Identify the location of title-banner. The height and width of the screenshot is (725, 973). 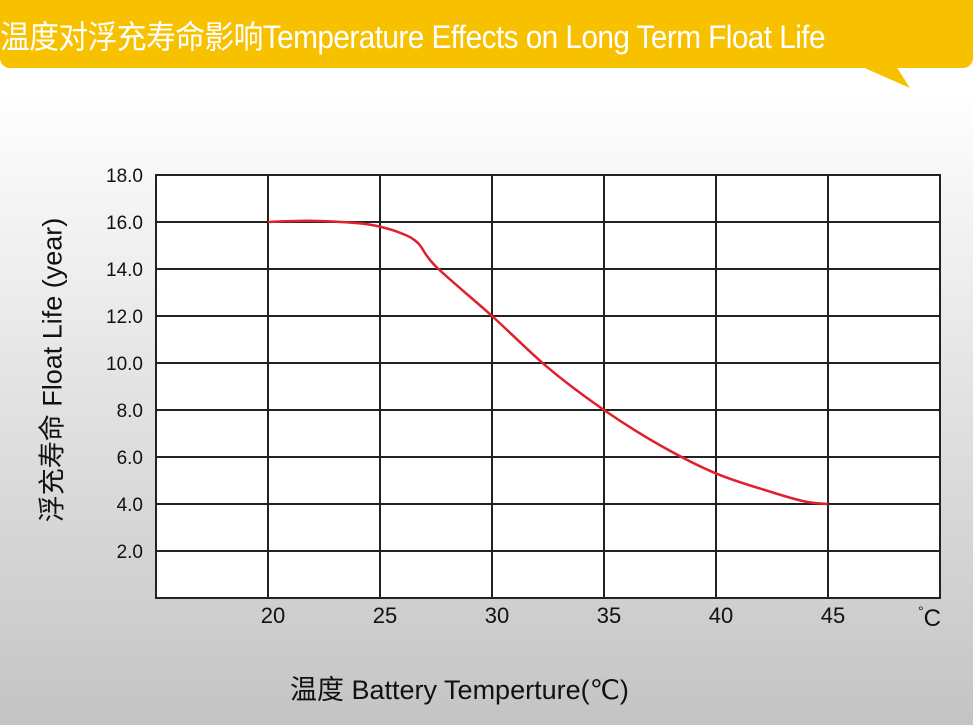
(486, 34).